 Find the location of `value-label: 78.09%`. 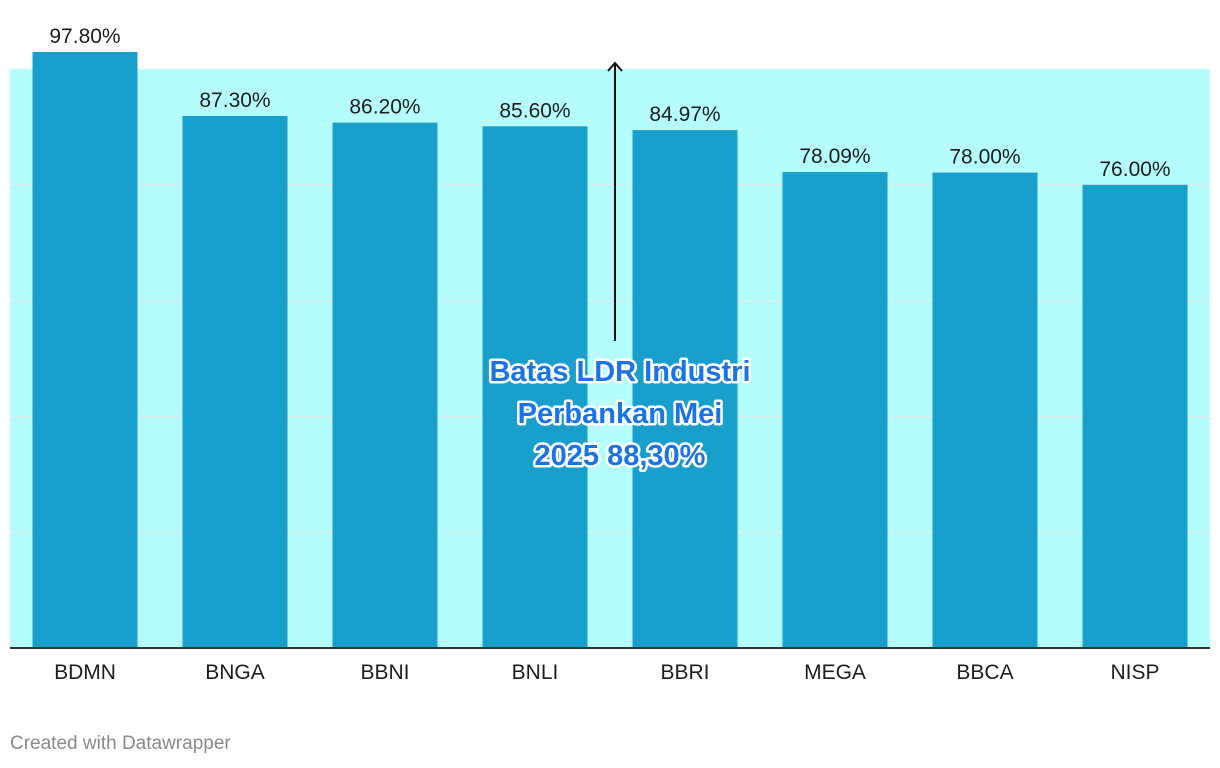

value-label: 78.09% is located at coordinates (834, 156).